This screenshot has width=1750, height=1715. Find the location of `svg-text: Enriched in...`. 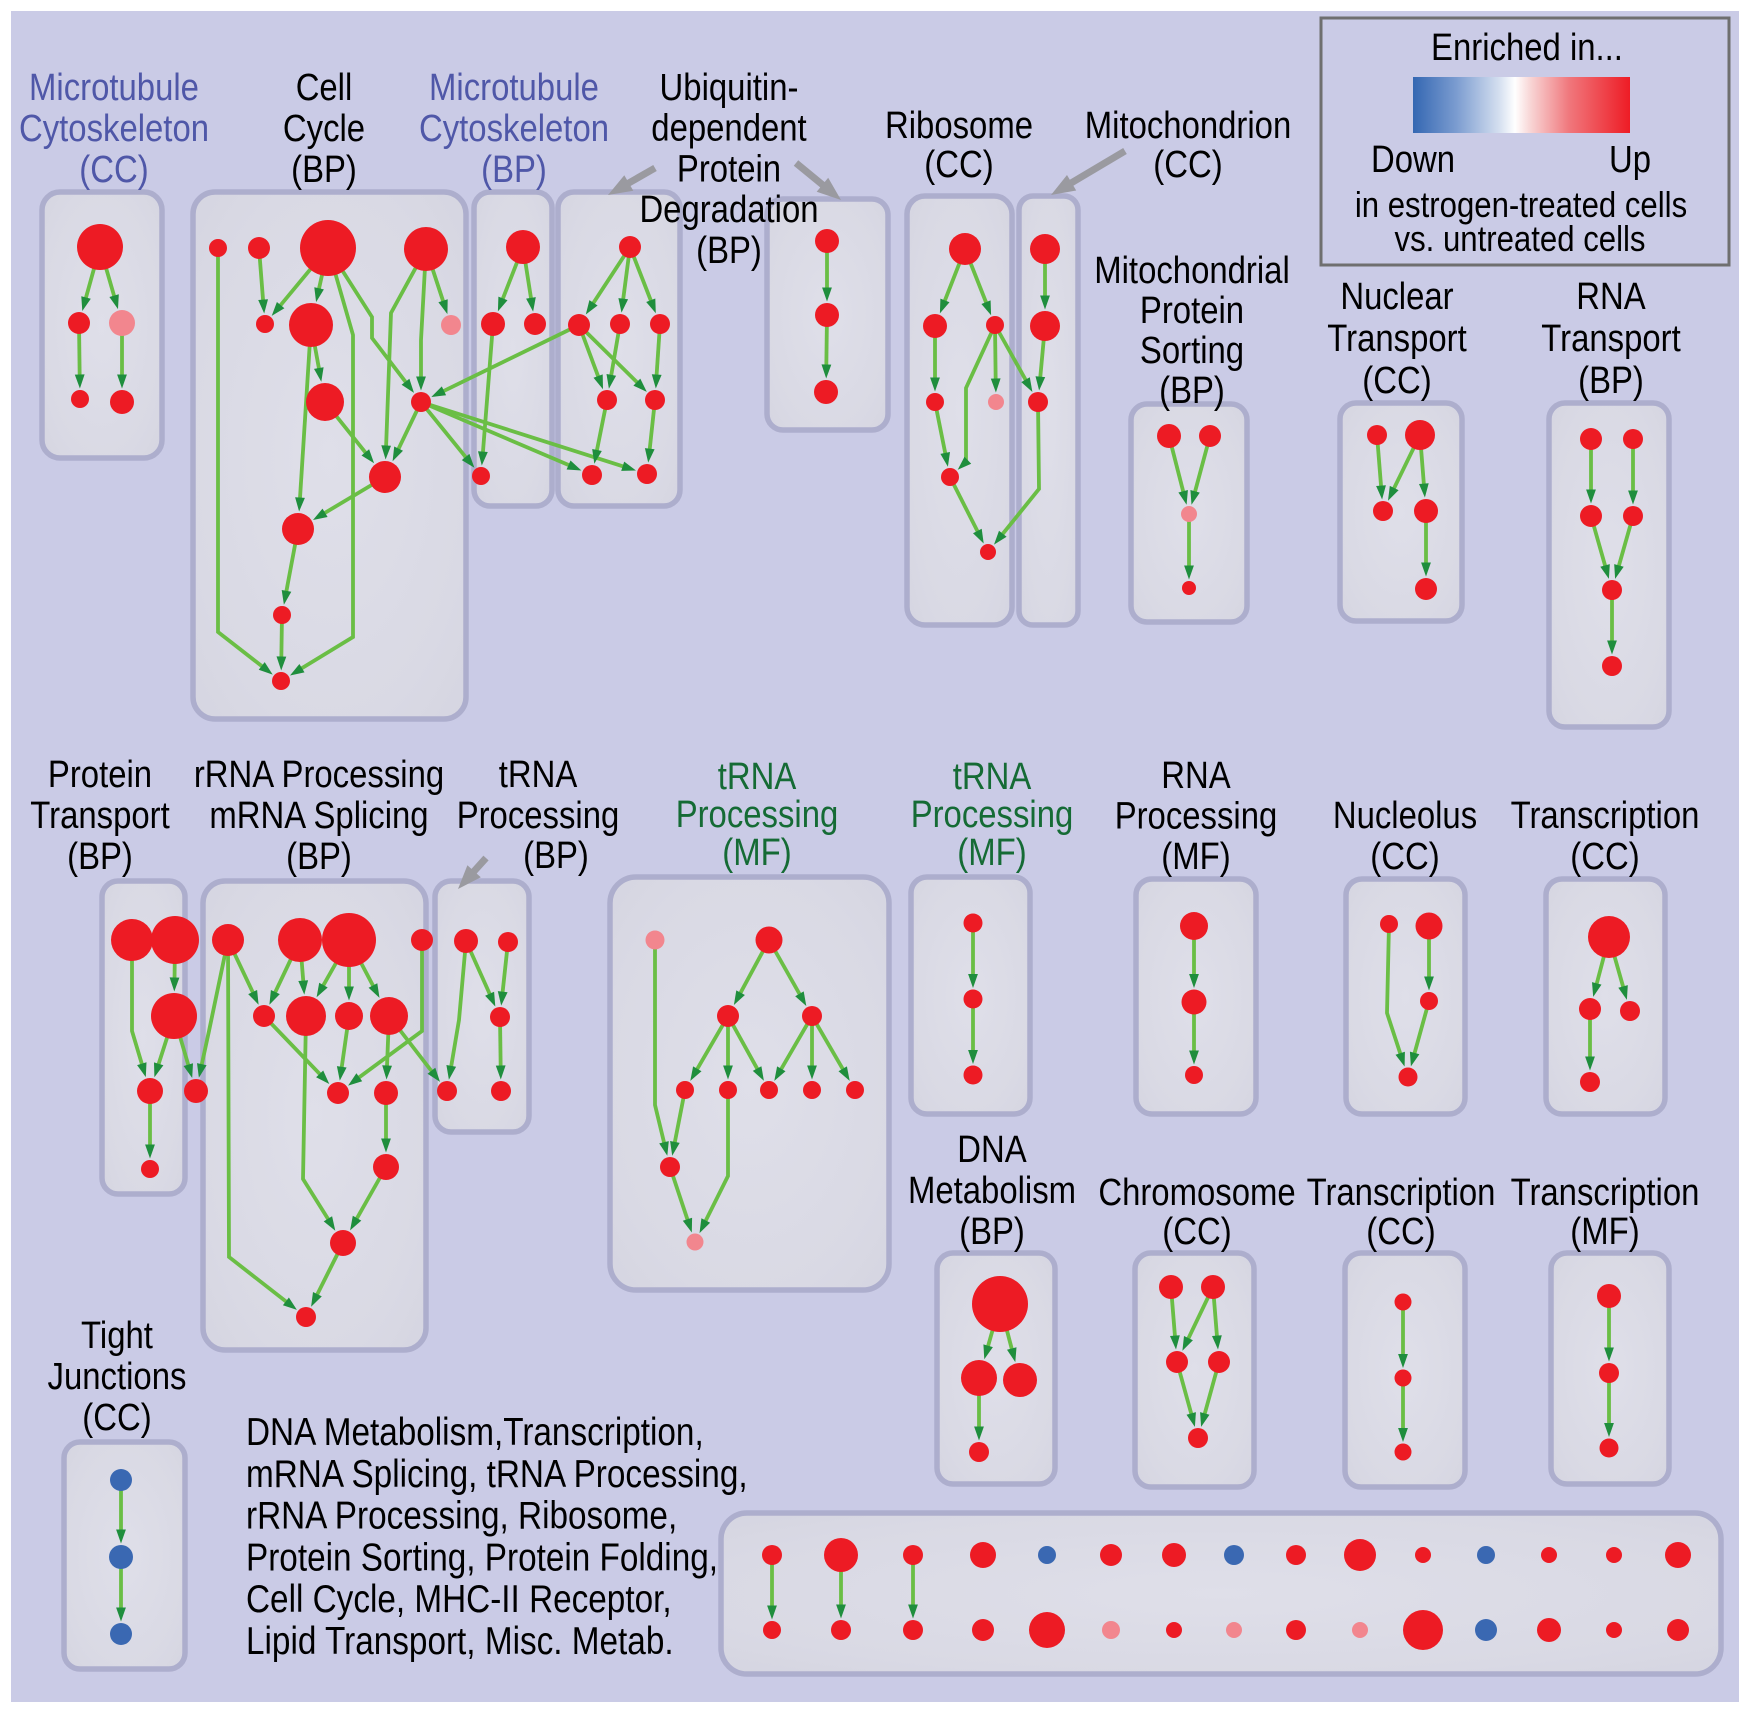

svg-text: Enriched in... is located at coordinates (1527, 48).